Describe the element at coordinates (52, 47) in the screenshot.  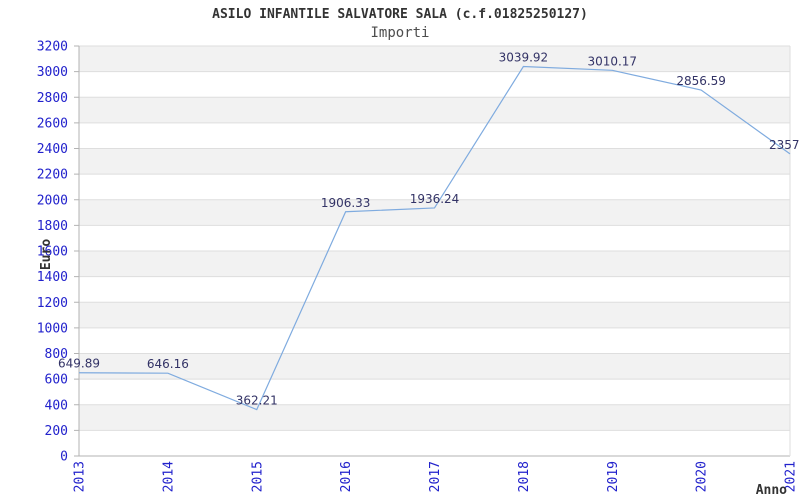
I see `y-tick-label: 3200` at that location.